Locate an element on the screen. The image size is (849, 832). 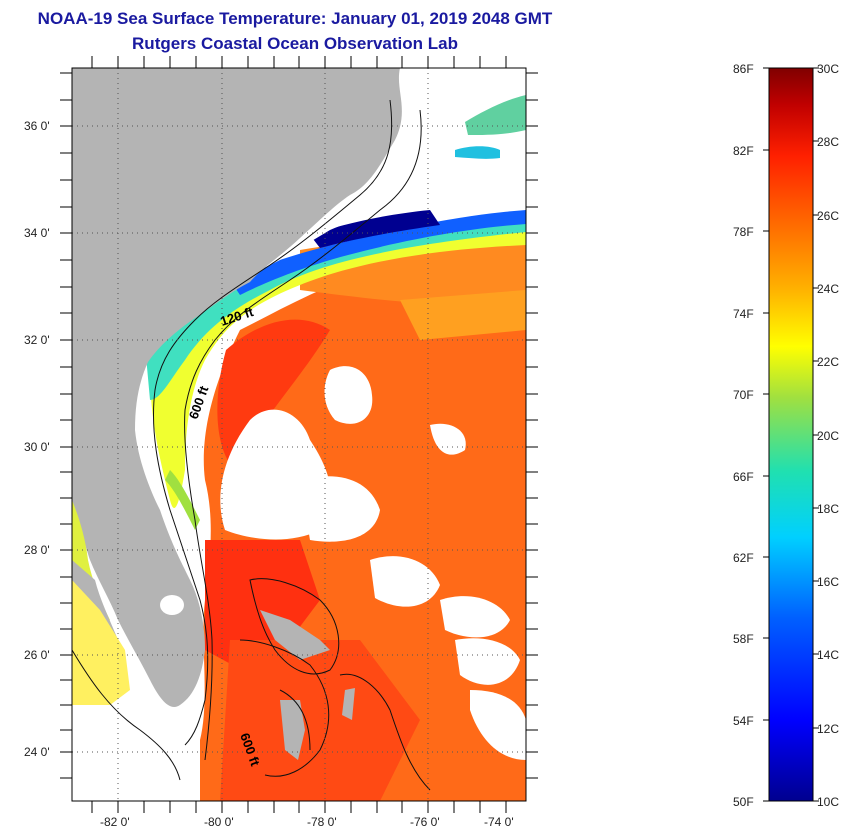
lat-label-32: 32 0' is located at coordinates (37, 340).